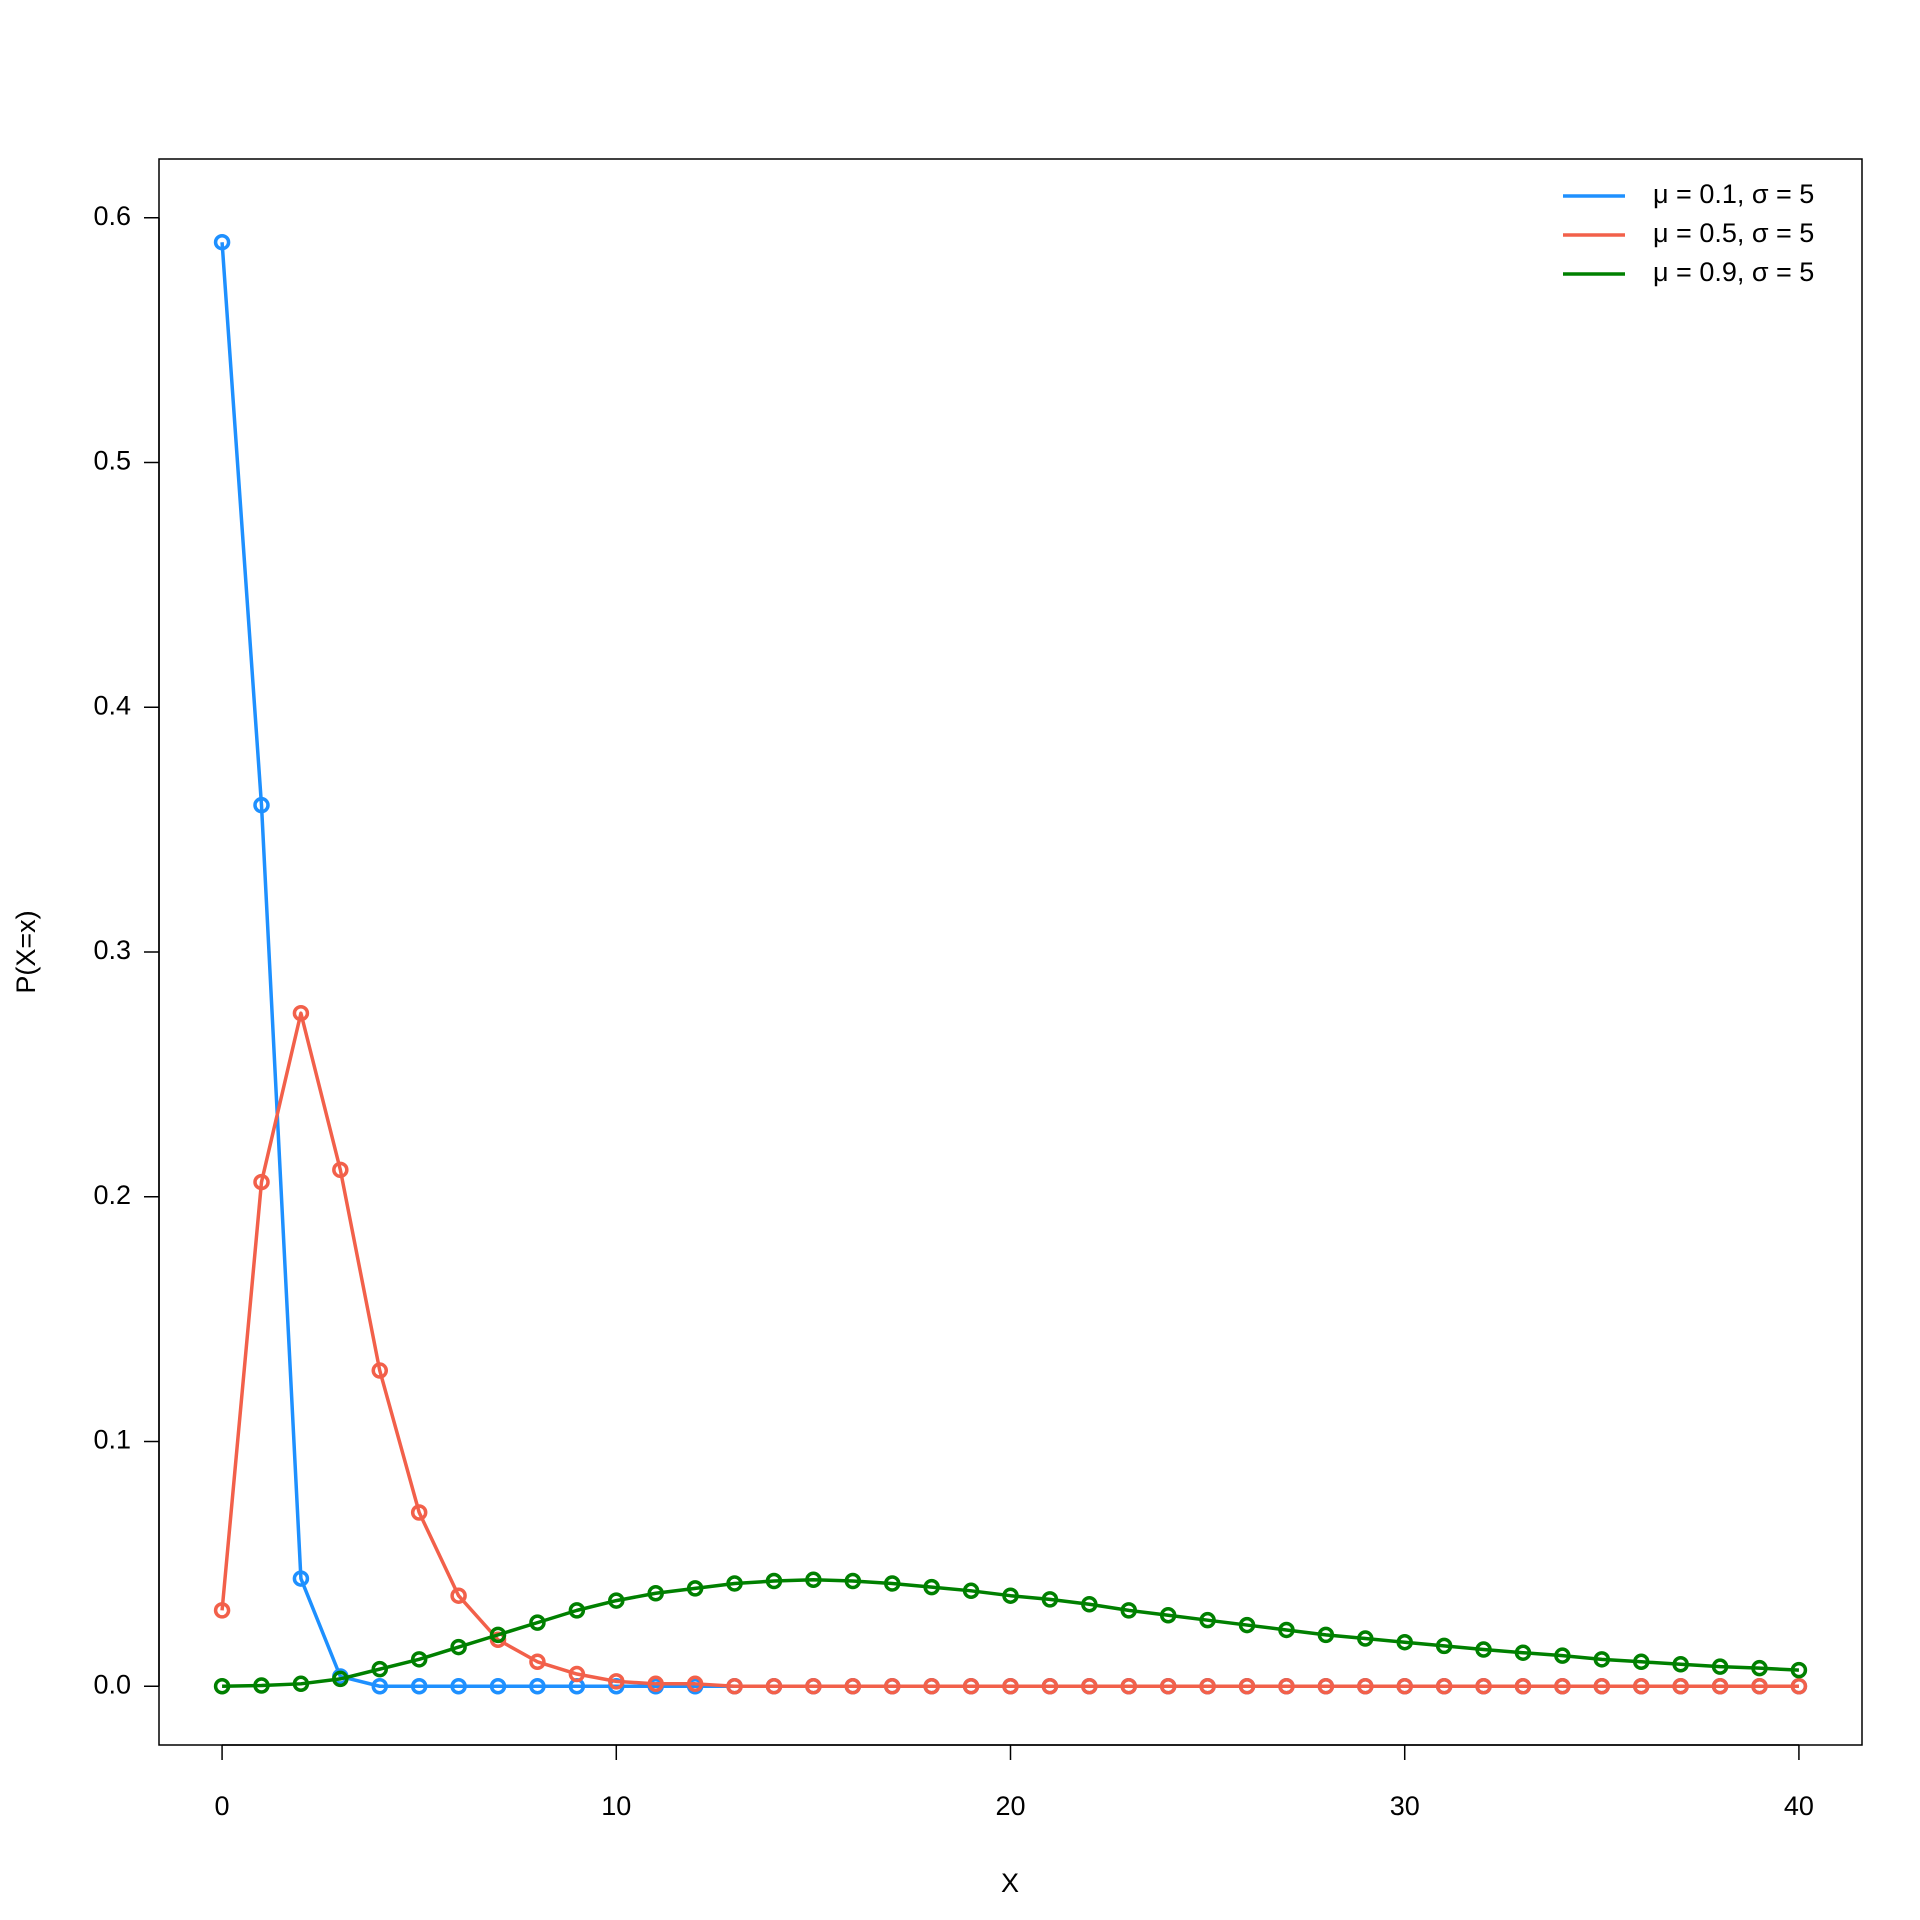 The width and height of the screenshot is (1920, 1920). I want to click on legend-label: μ = 0.5, σ = 5, so click(1733, 233).